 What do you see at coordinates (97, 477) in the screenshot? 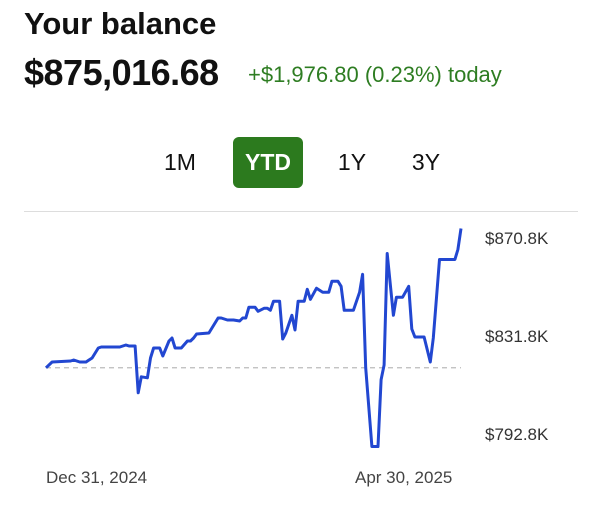
I see `x-tick-label: Dec 31, 2024` at bounding box center [97, 477].